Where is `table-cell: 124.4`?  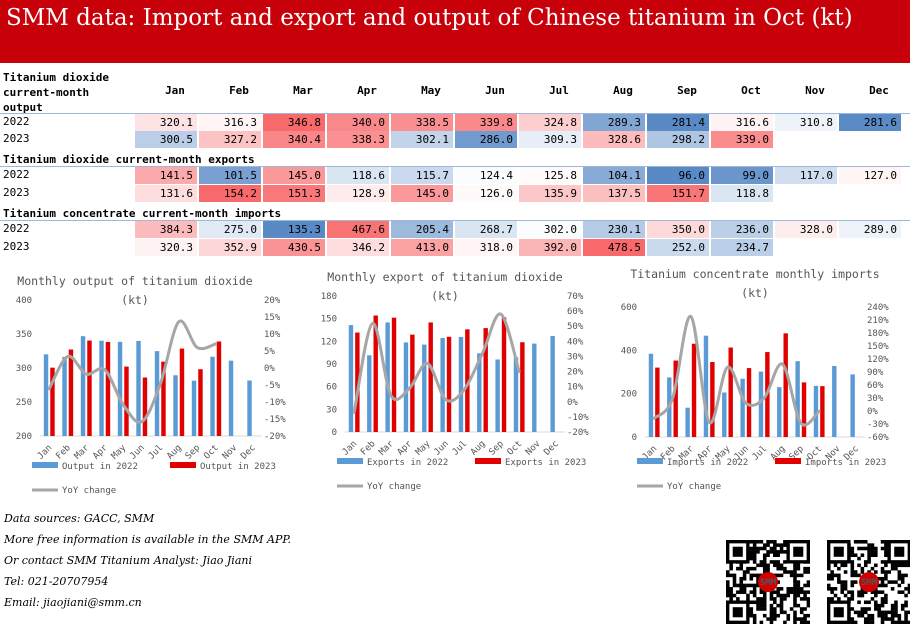 table-cell: 124.4 is located at coordinates (486, 175).